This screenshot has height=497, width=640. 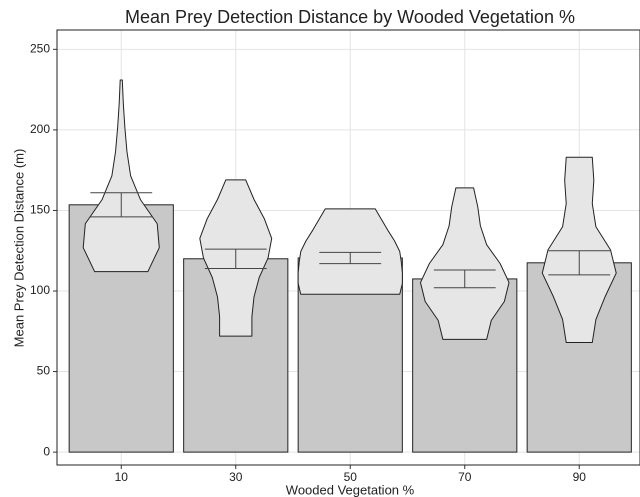 I want to click on x-tick-label: 70, so click(x=465, y=477).